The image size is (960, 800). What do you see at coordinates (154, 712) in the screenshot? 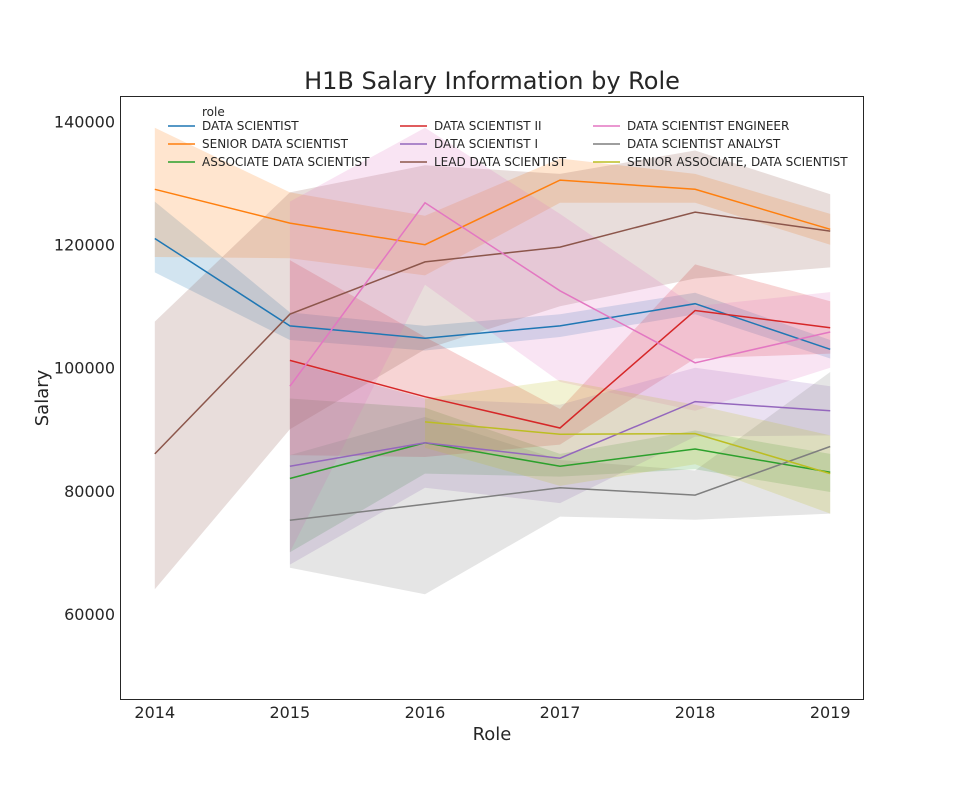
I see `x-tick-label: 2014` at bounding box center [154, 712].